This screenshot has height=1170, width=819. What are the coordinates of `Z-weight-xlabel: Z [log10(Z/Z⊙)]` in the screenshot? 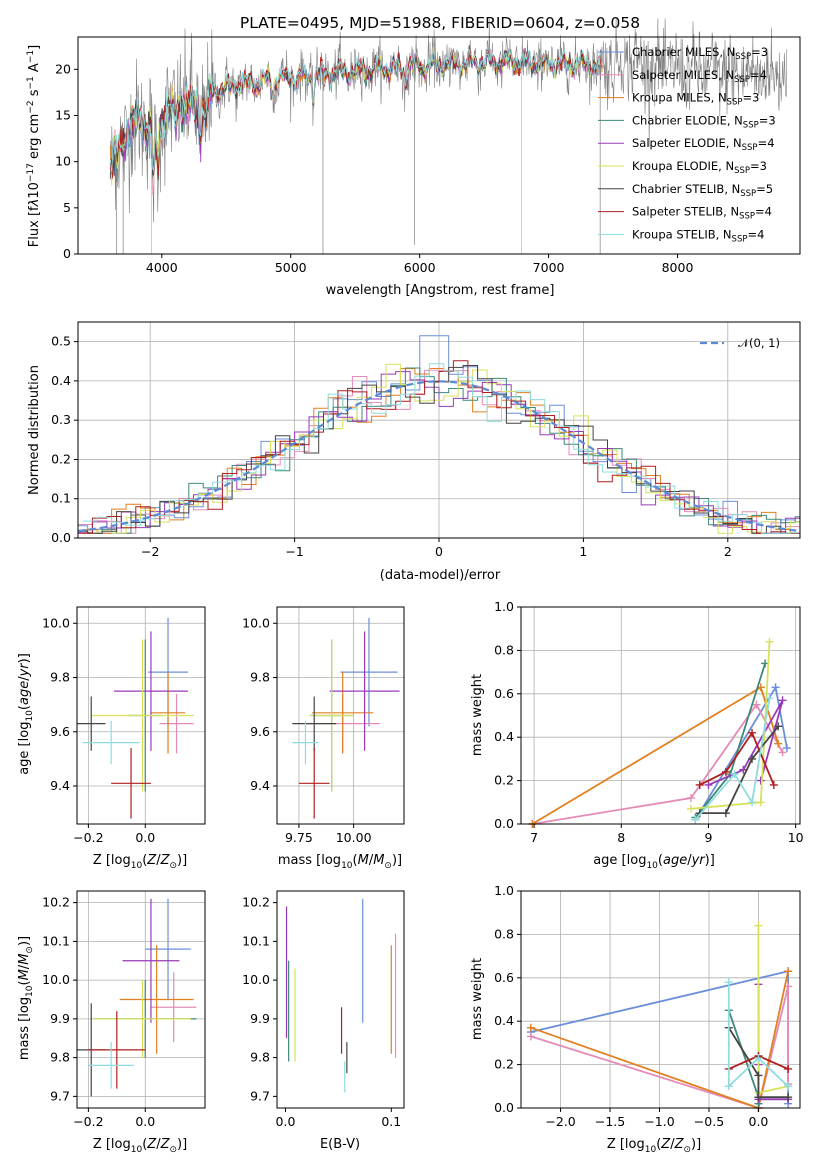 It's located at (654, 1146).